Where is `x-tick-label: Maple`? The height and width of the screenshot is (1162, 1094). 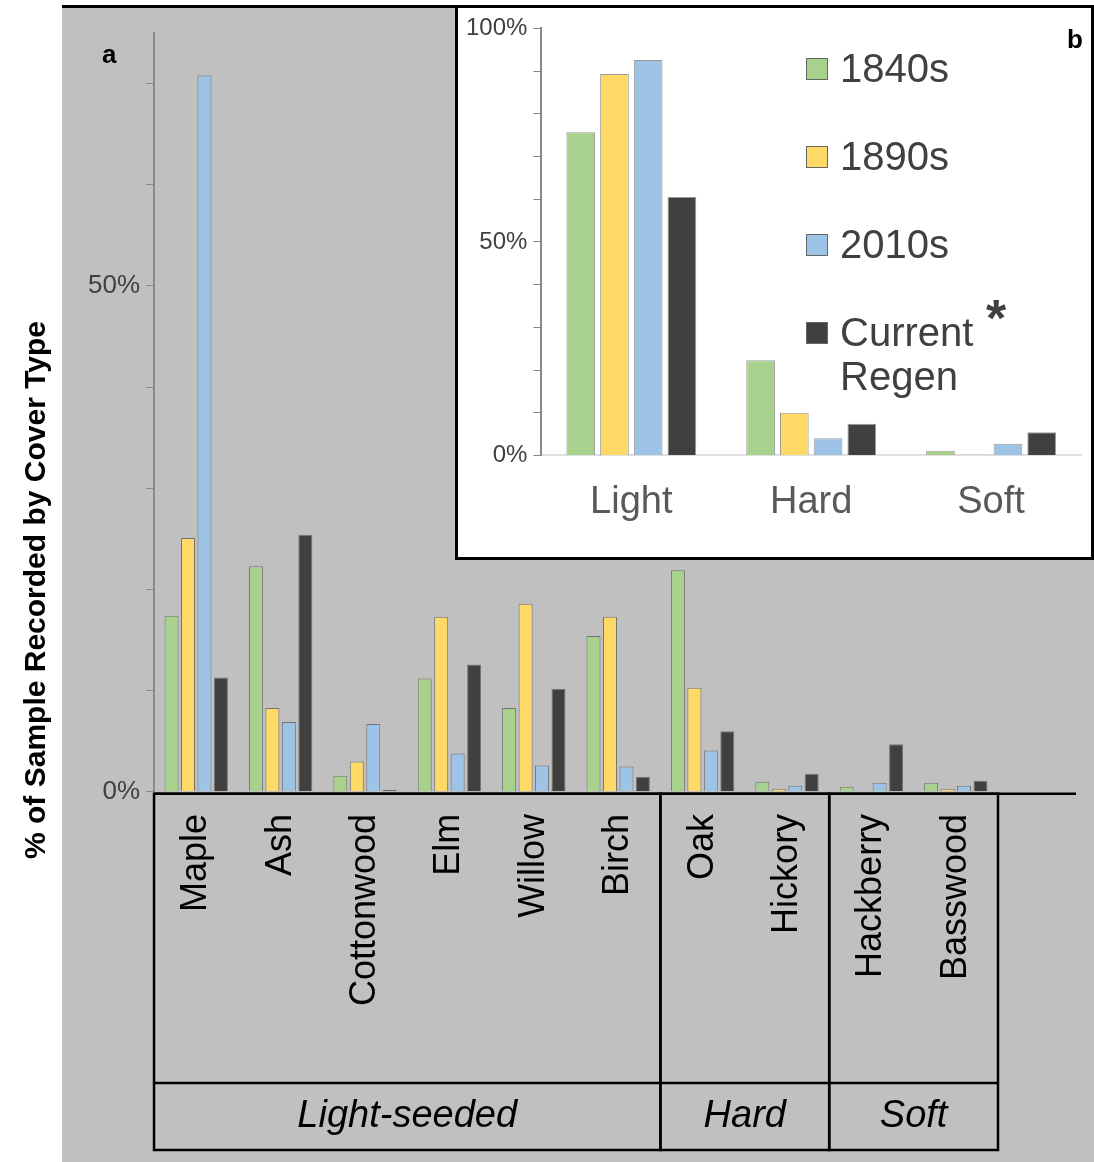 x-tick-label: Maple is located at coordinates (194, 862).